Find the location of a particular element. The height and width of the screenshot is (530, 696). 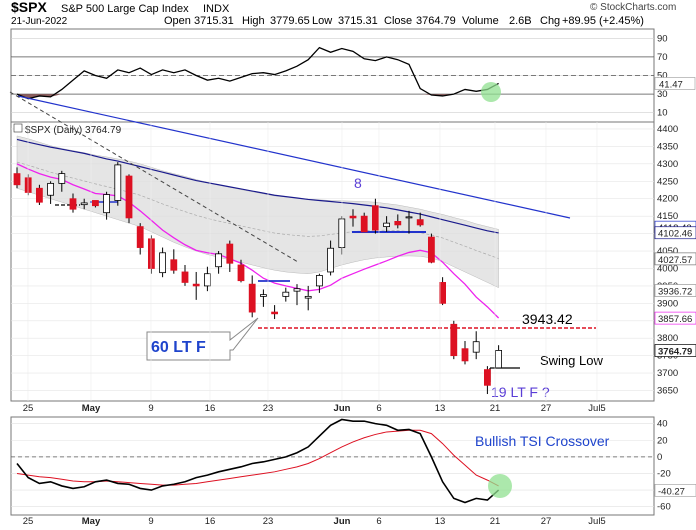

price-panel-label: $SPX (Daily) 3764.79 is located at coordinates (73, 130).